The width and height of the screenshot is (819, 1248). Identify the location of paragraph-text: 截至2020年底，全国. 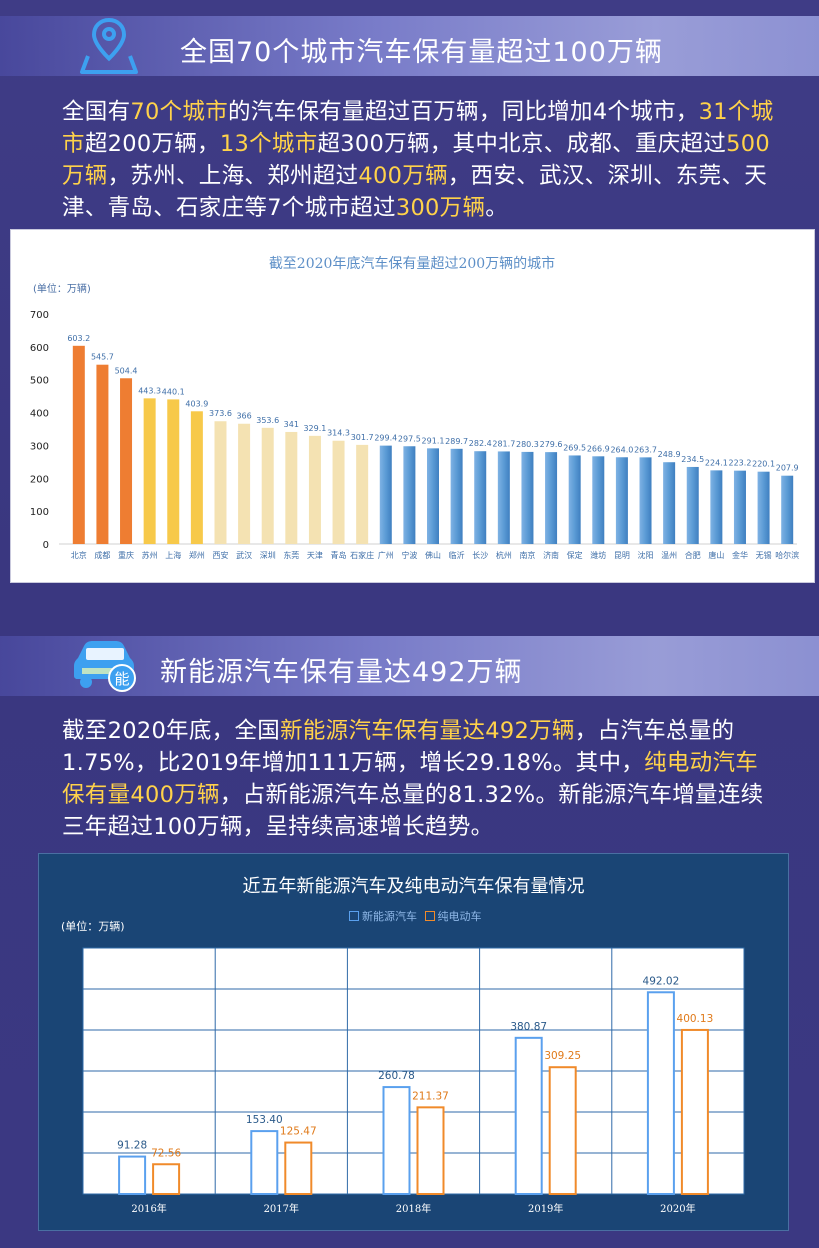
(171, 731).